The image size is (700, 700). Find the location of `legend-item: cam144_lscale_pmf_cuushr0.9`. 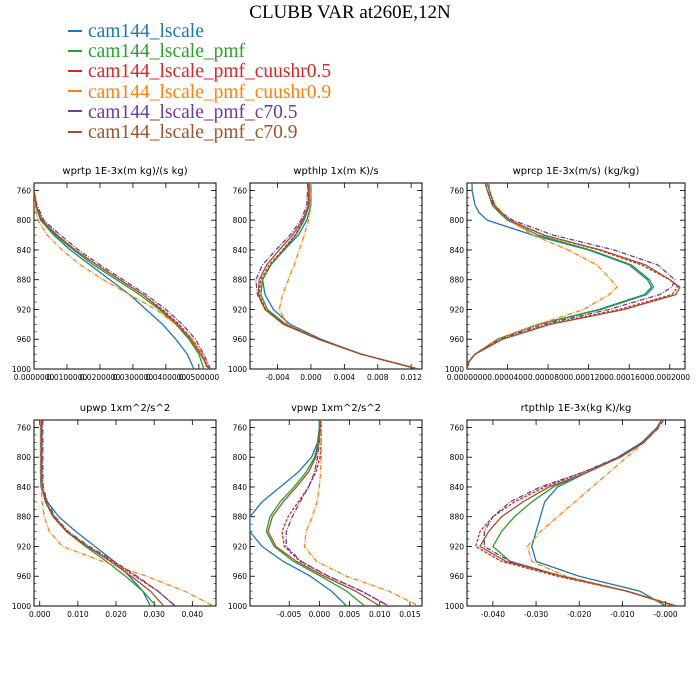

legend-item: cam144_lscale_pmf_cuushr0.9 is located at coordinates (200, 92).